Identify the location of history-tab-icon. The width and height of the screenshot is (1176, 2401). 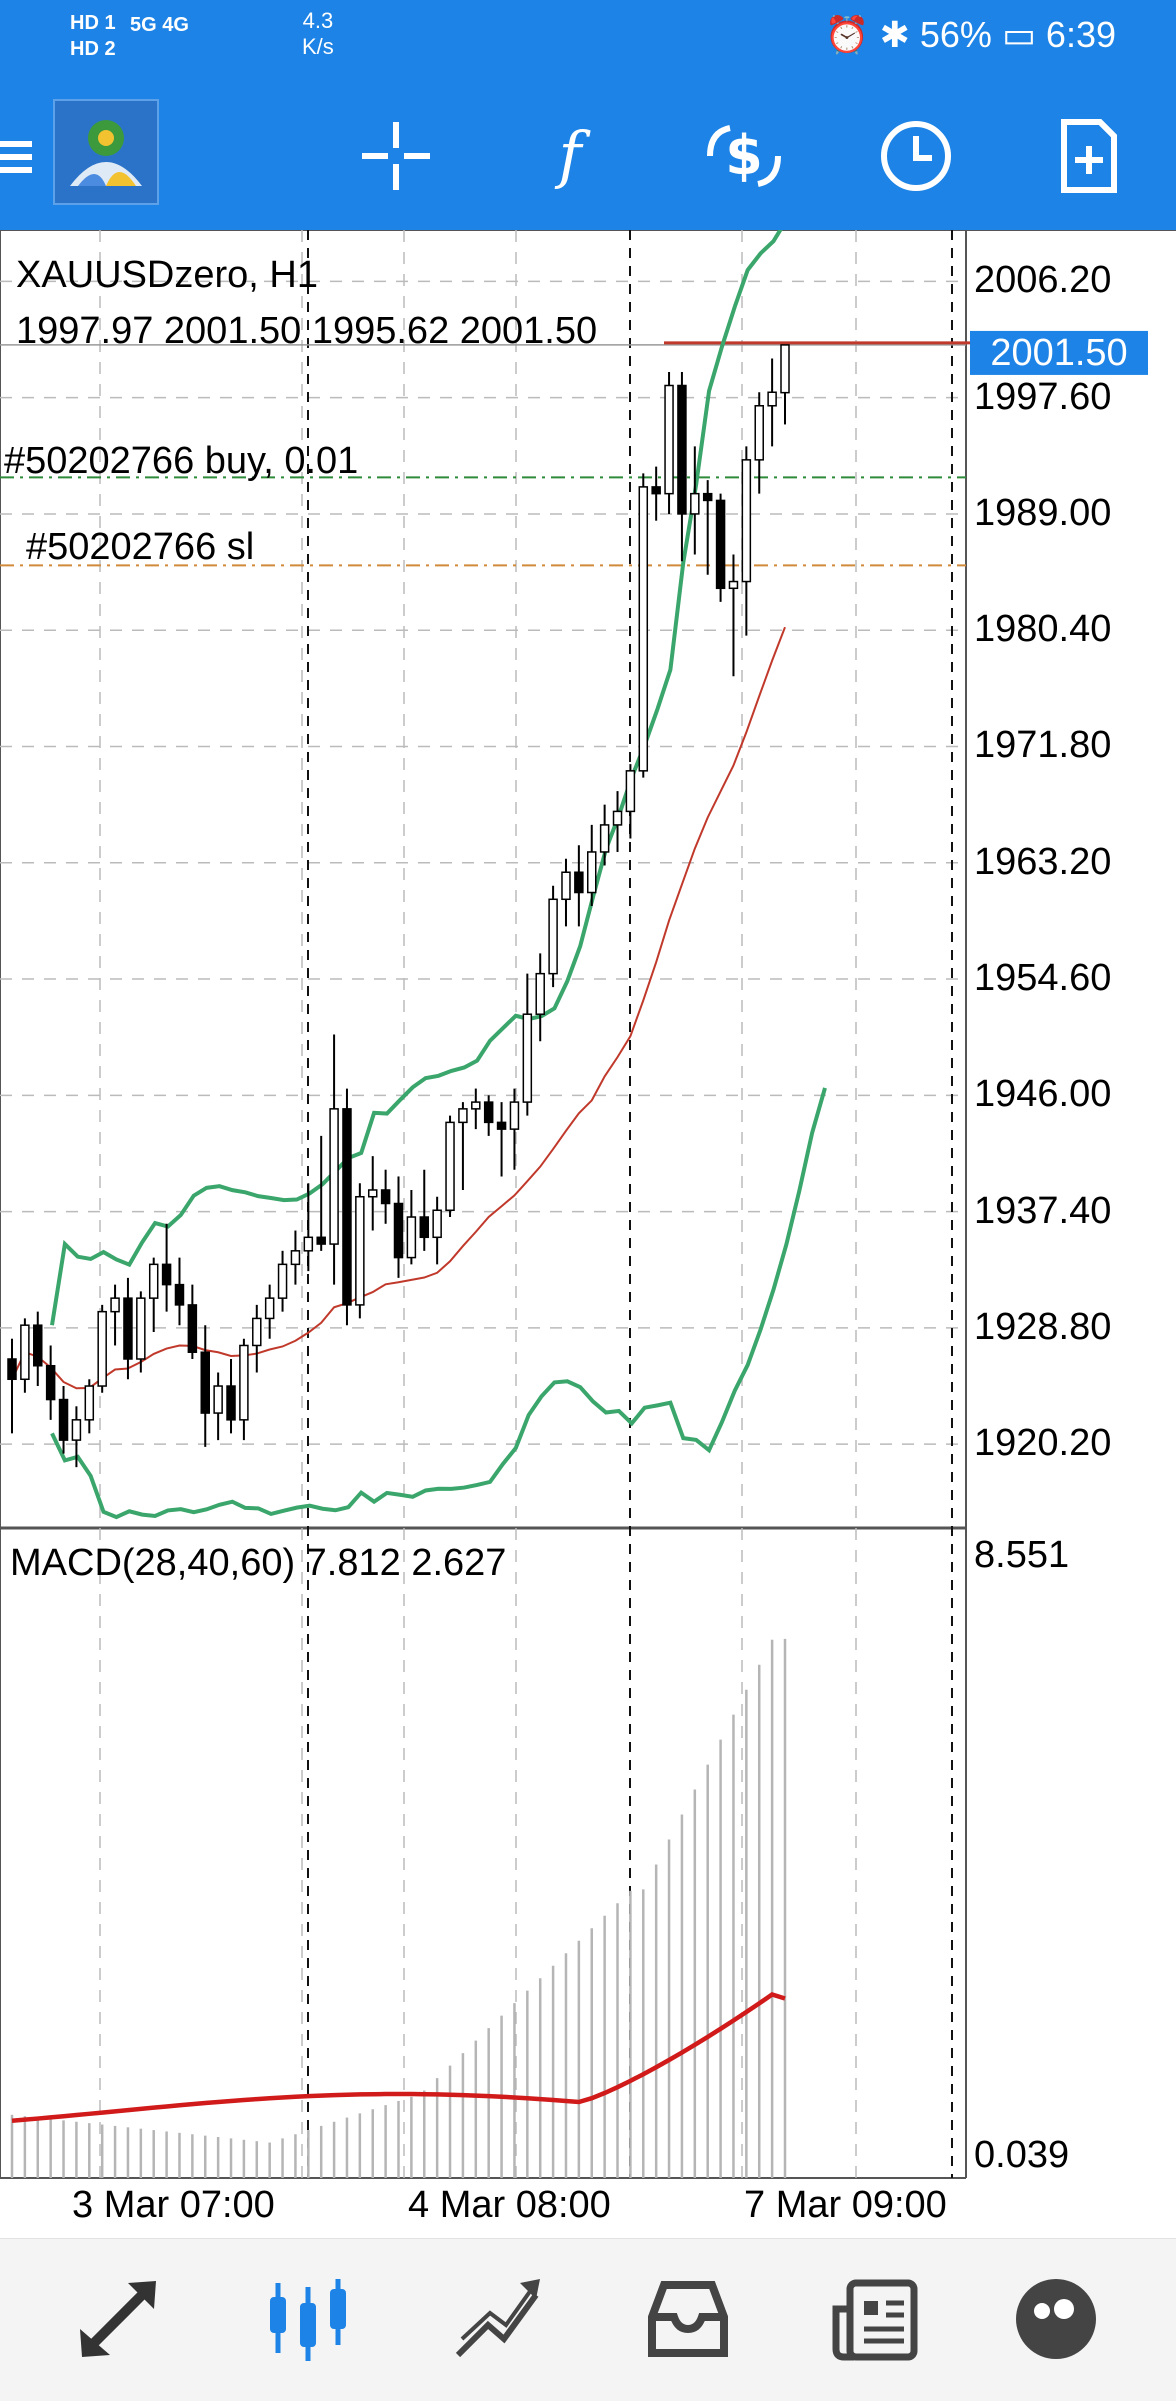
(688, 2319).